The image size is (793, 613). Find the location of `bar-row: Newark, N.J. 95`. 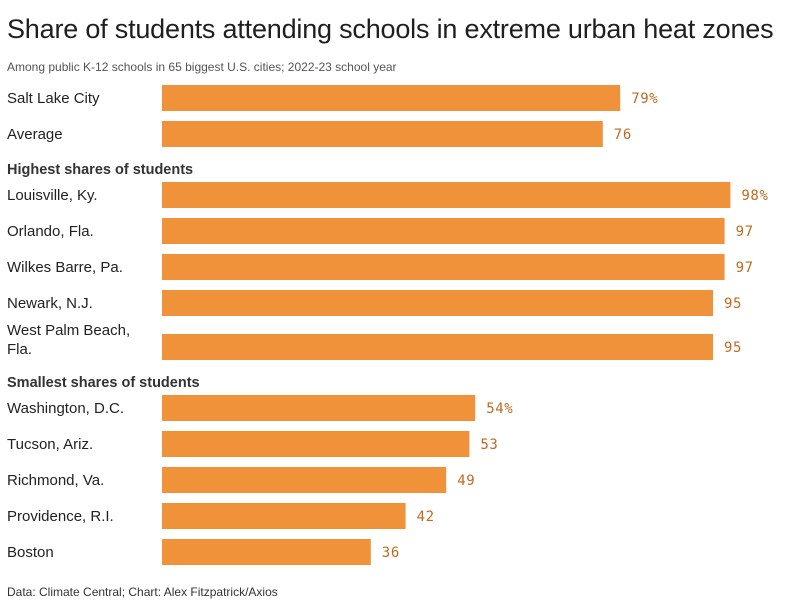

bar-row: Newark, N.J. 95 is located at coordinates (374, 303).